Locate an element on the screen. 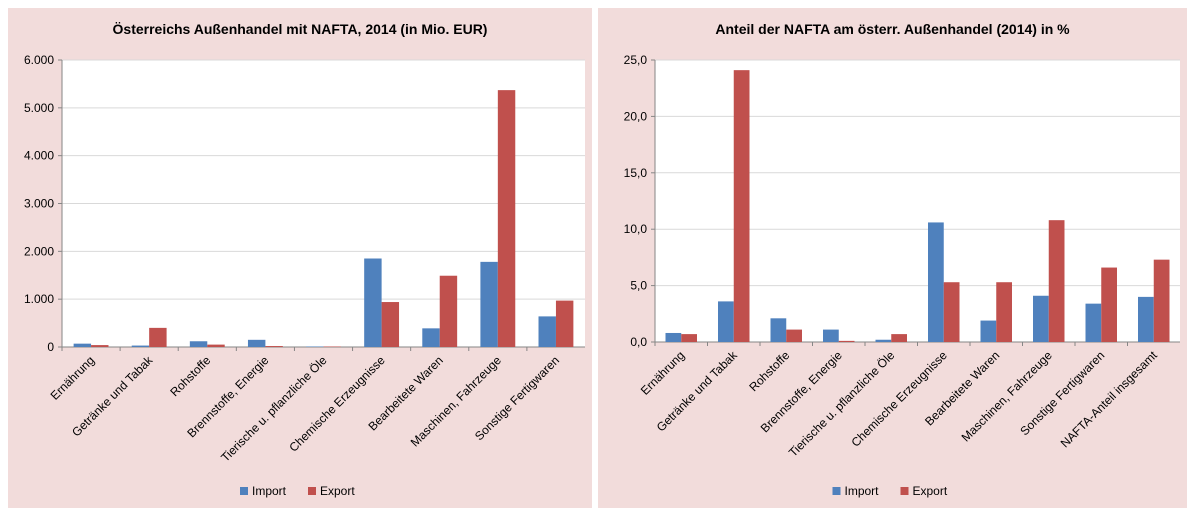 The image size is (1192, 516). y-tick-label: 4.000 is located at coordinates (39, 156).